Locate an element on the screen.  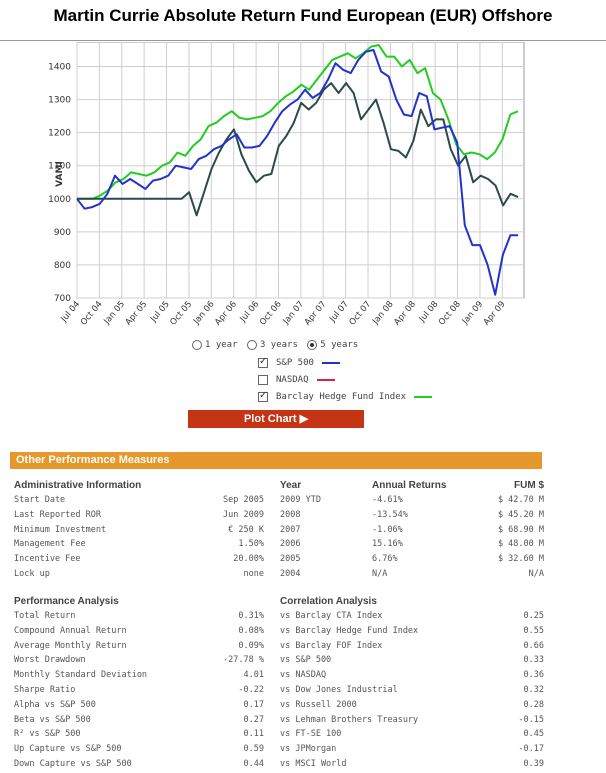
x-tick-label: Oct 08 is located at coordinates (450, 314).